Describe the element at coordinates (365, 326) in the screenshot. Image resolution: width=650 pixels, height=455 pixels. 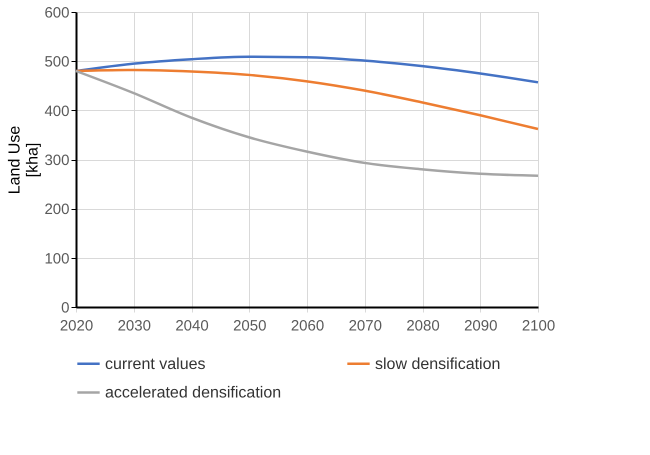
I see `x-tick-label: 2070` at that location.